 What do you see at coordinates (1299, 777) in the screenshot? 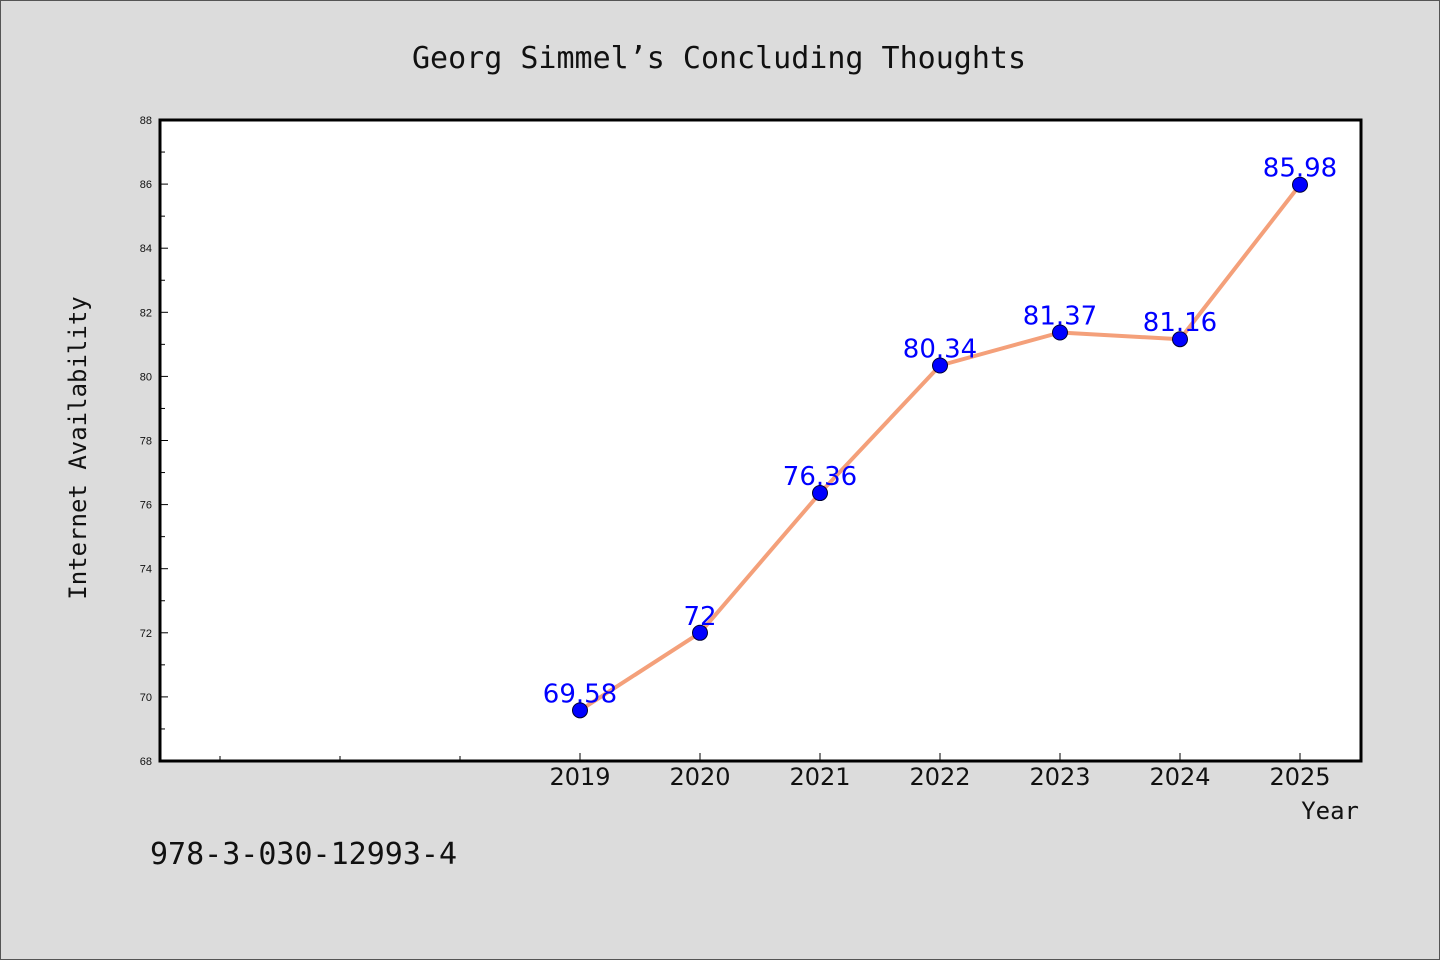
I see `x-tick-label: 2025` at bounding box center [1299, 777].